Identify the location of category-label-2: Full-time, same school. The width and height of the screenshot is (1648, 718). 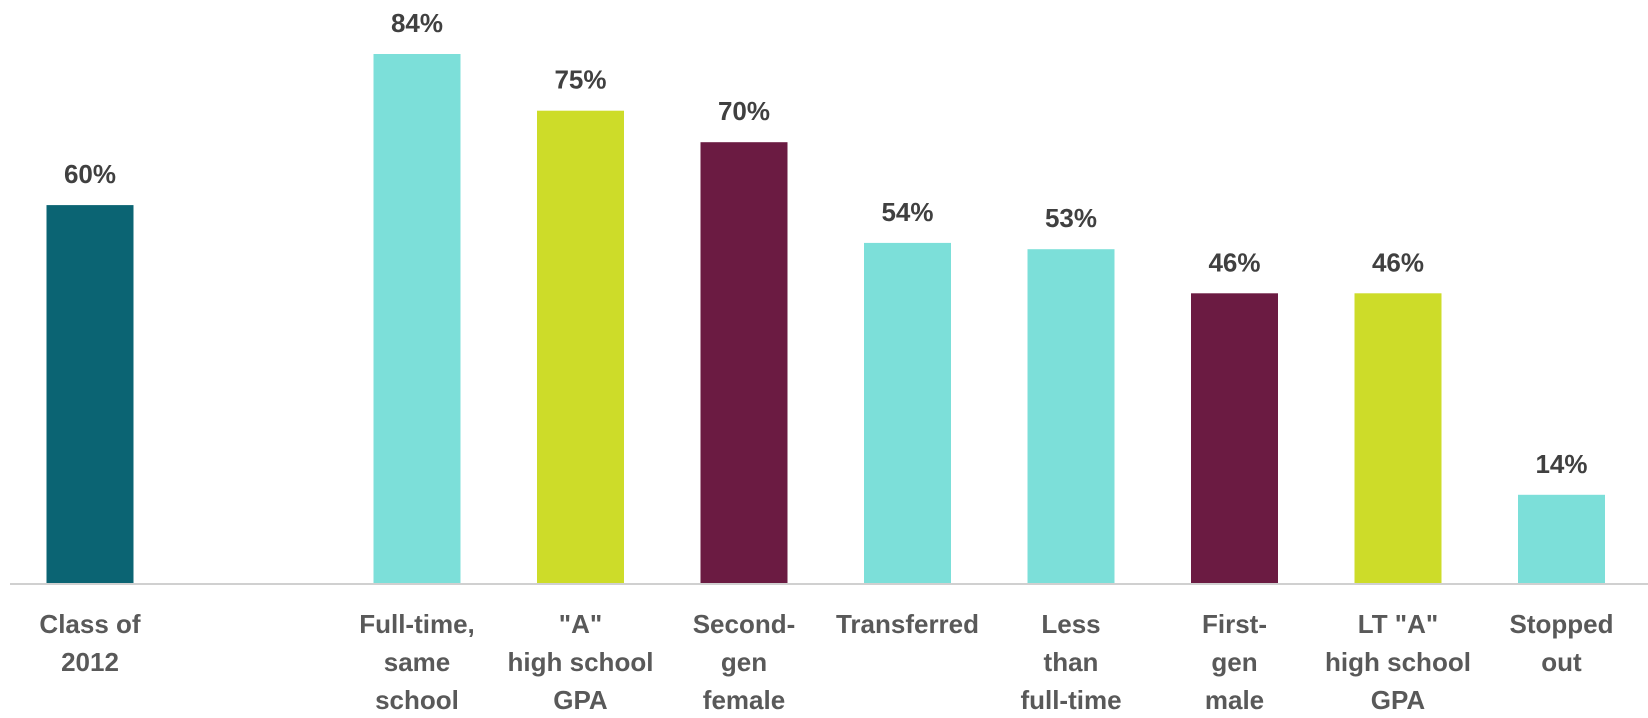
(417, 661).